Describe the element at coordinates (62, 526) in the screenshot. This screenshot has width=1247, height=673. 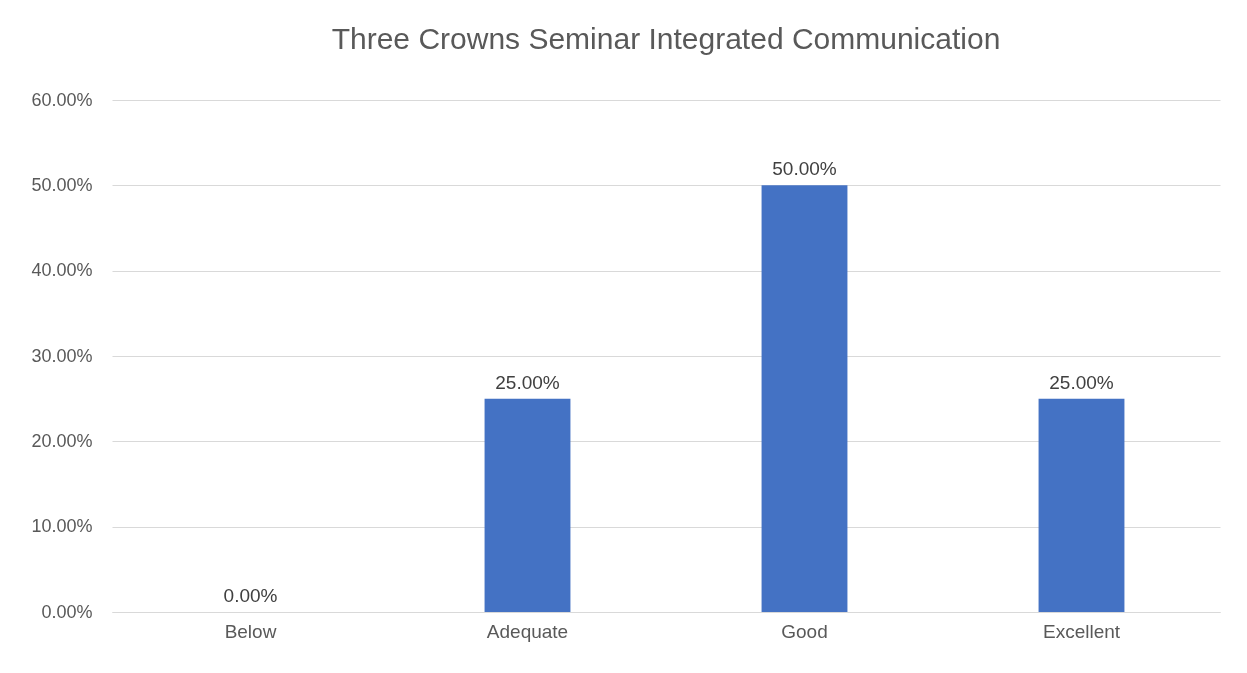
I see `y-tick-label: 10.00%` at that location.